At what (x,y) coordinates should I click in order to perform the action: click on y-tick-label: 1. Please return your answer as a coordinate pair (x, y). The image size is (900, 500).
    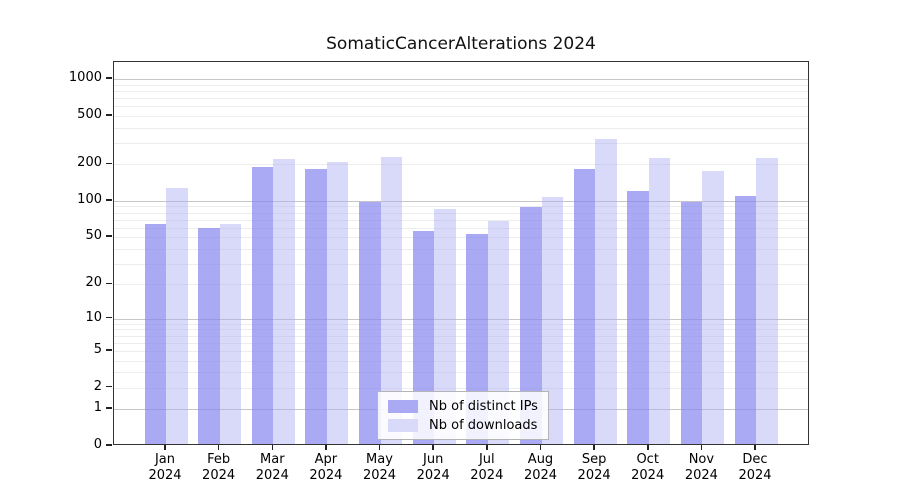
    Looking at the image, I should click on (97, 408).